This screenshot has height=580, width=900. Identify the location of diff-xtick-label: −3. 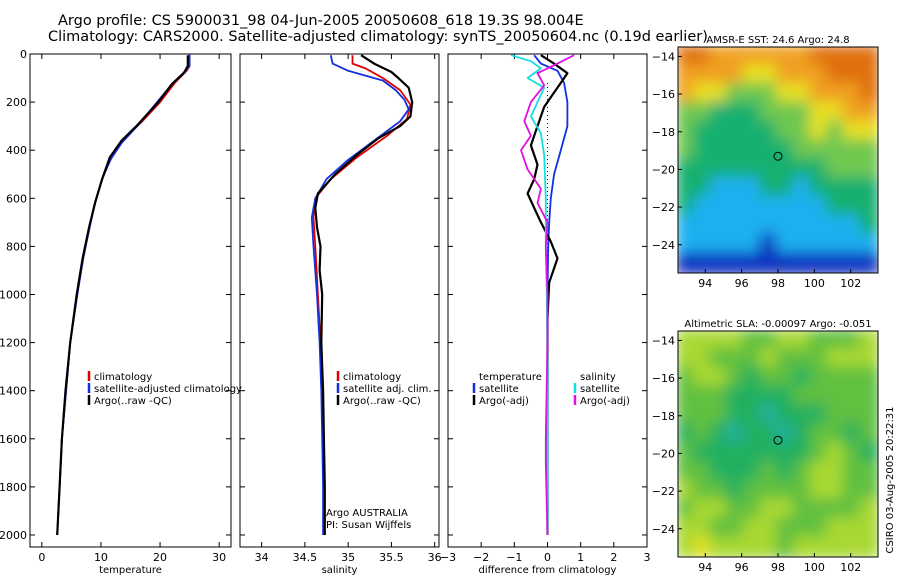
(448, 557).